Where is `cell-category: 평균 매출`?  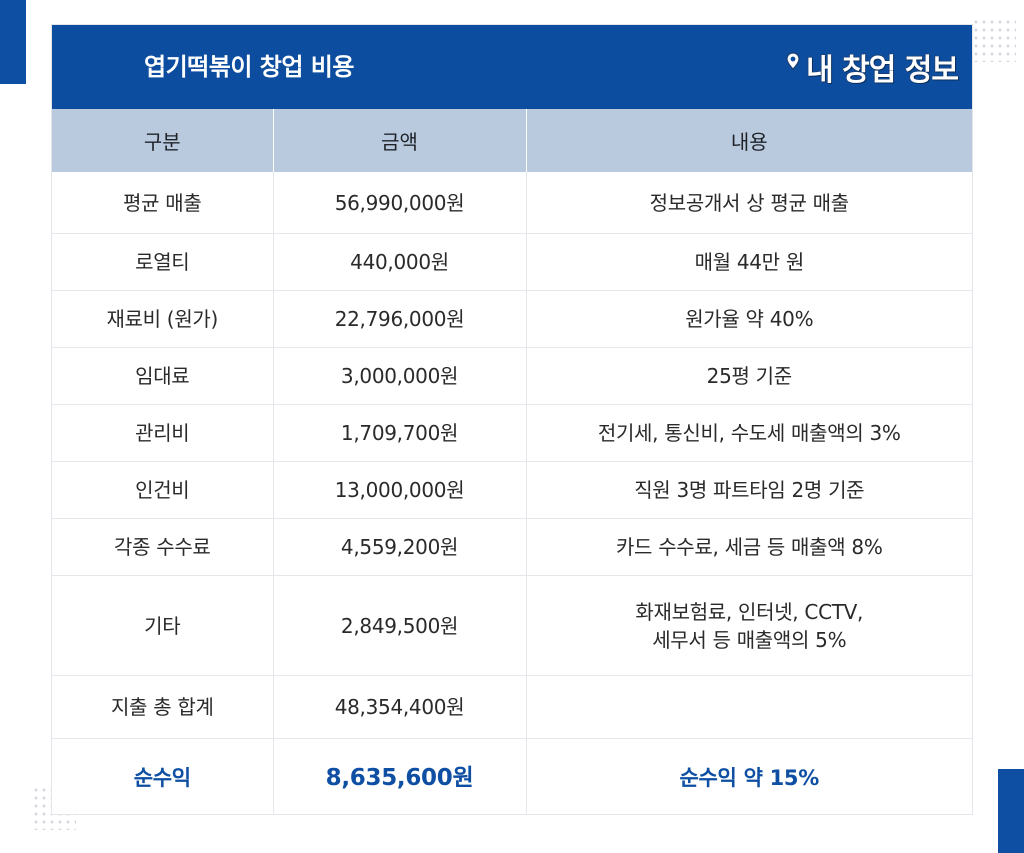
cell-category: 평균 매출 is located at coordinates (163, 203).